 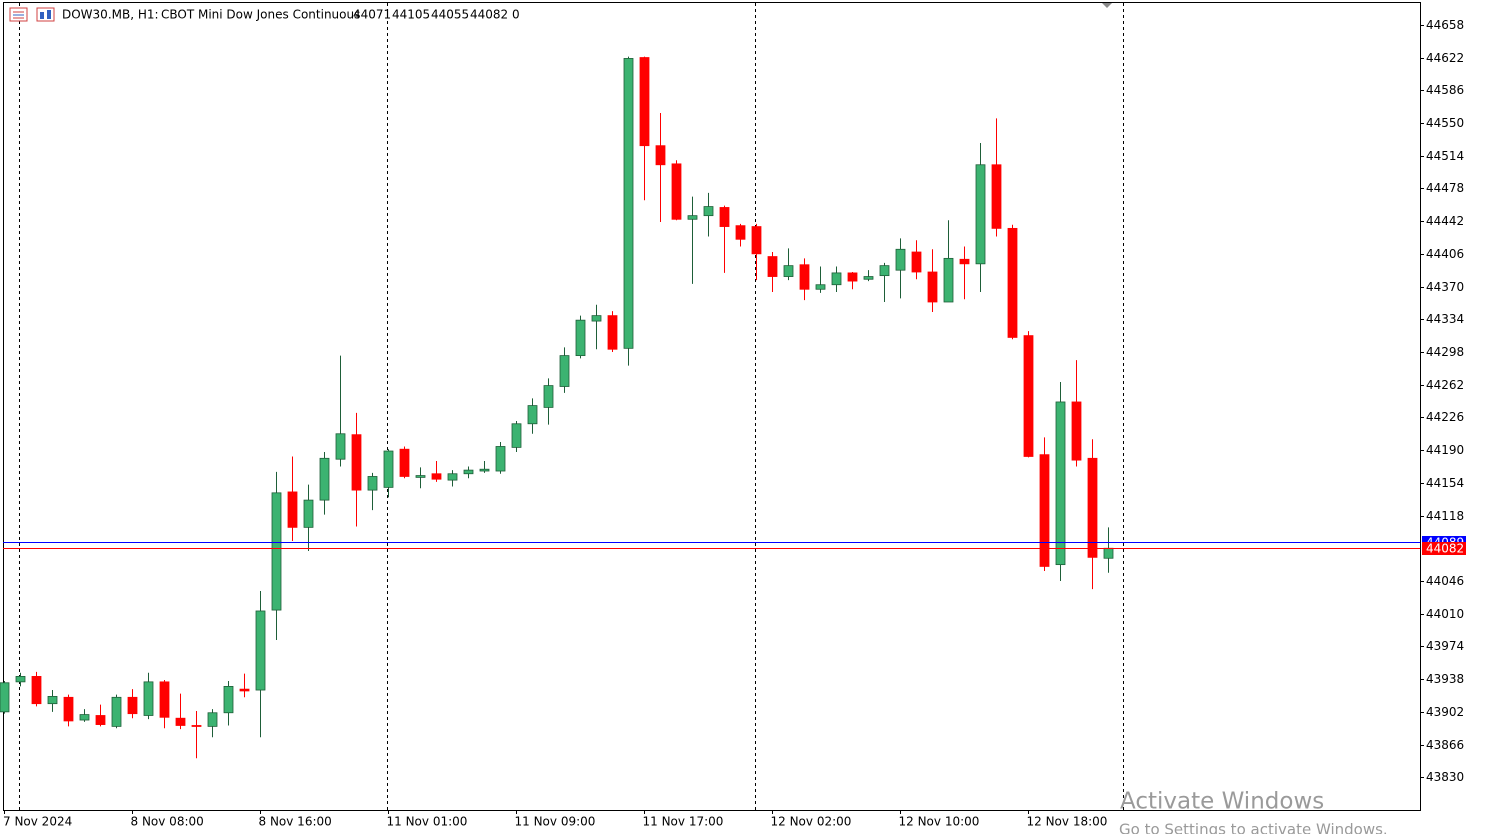 What do you see at coordinates (110, 15) in the screenshot?
I see `symbol: DOW30.MB, H1:` at bounding box center [110, 15].